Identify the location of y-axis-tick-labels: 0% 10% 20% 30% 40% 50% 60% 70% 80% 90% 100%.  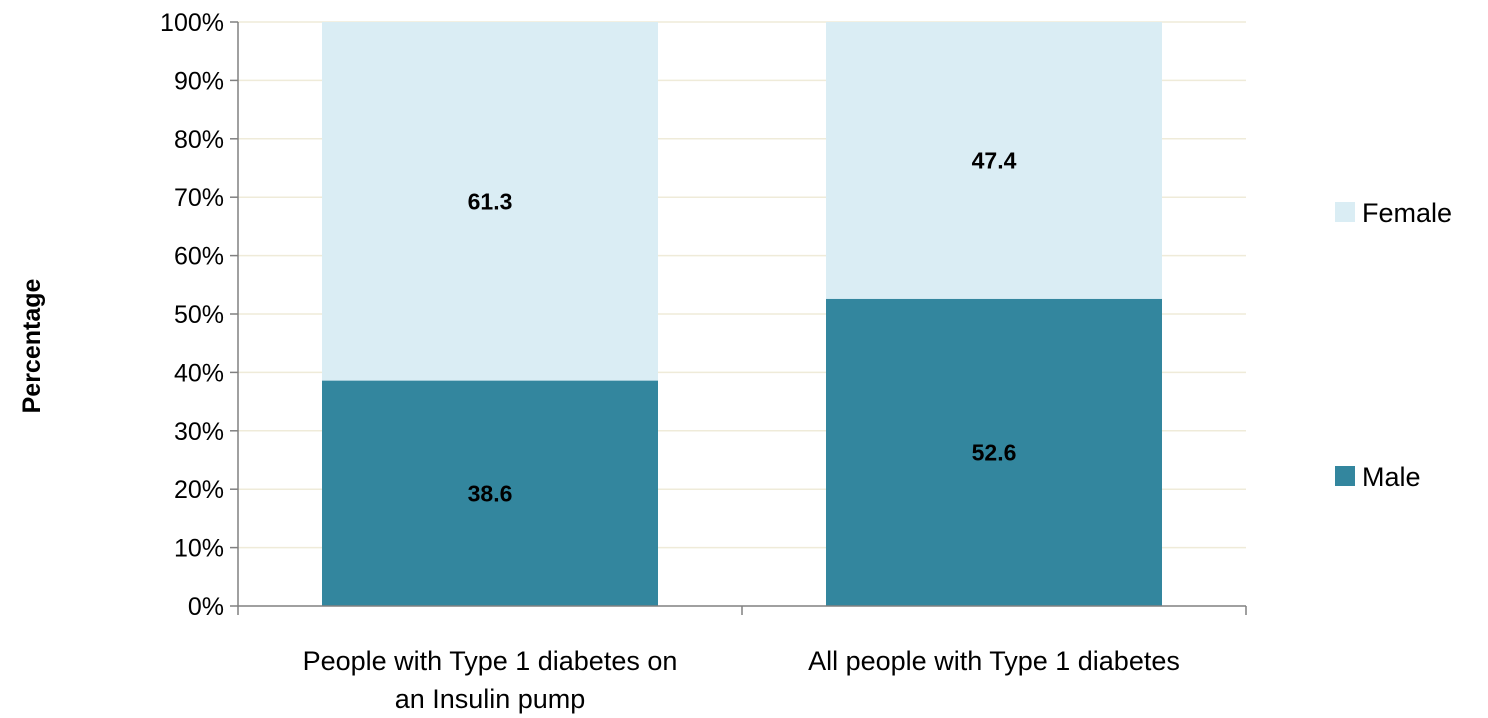
(192, 315).